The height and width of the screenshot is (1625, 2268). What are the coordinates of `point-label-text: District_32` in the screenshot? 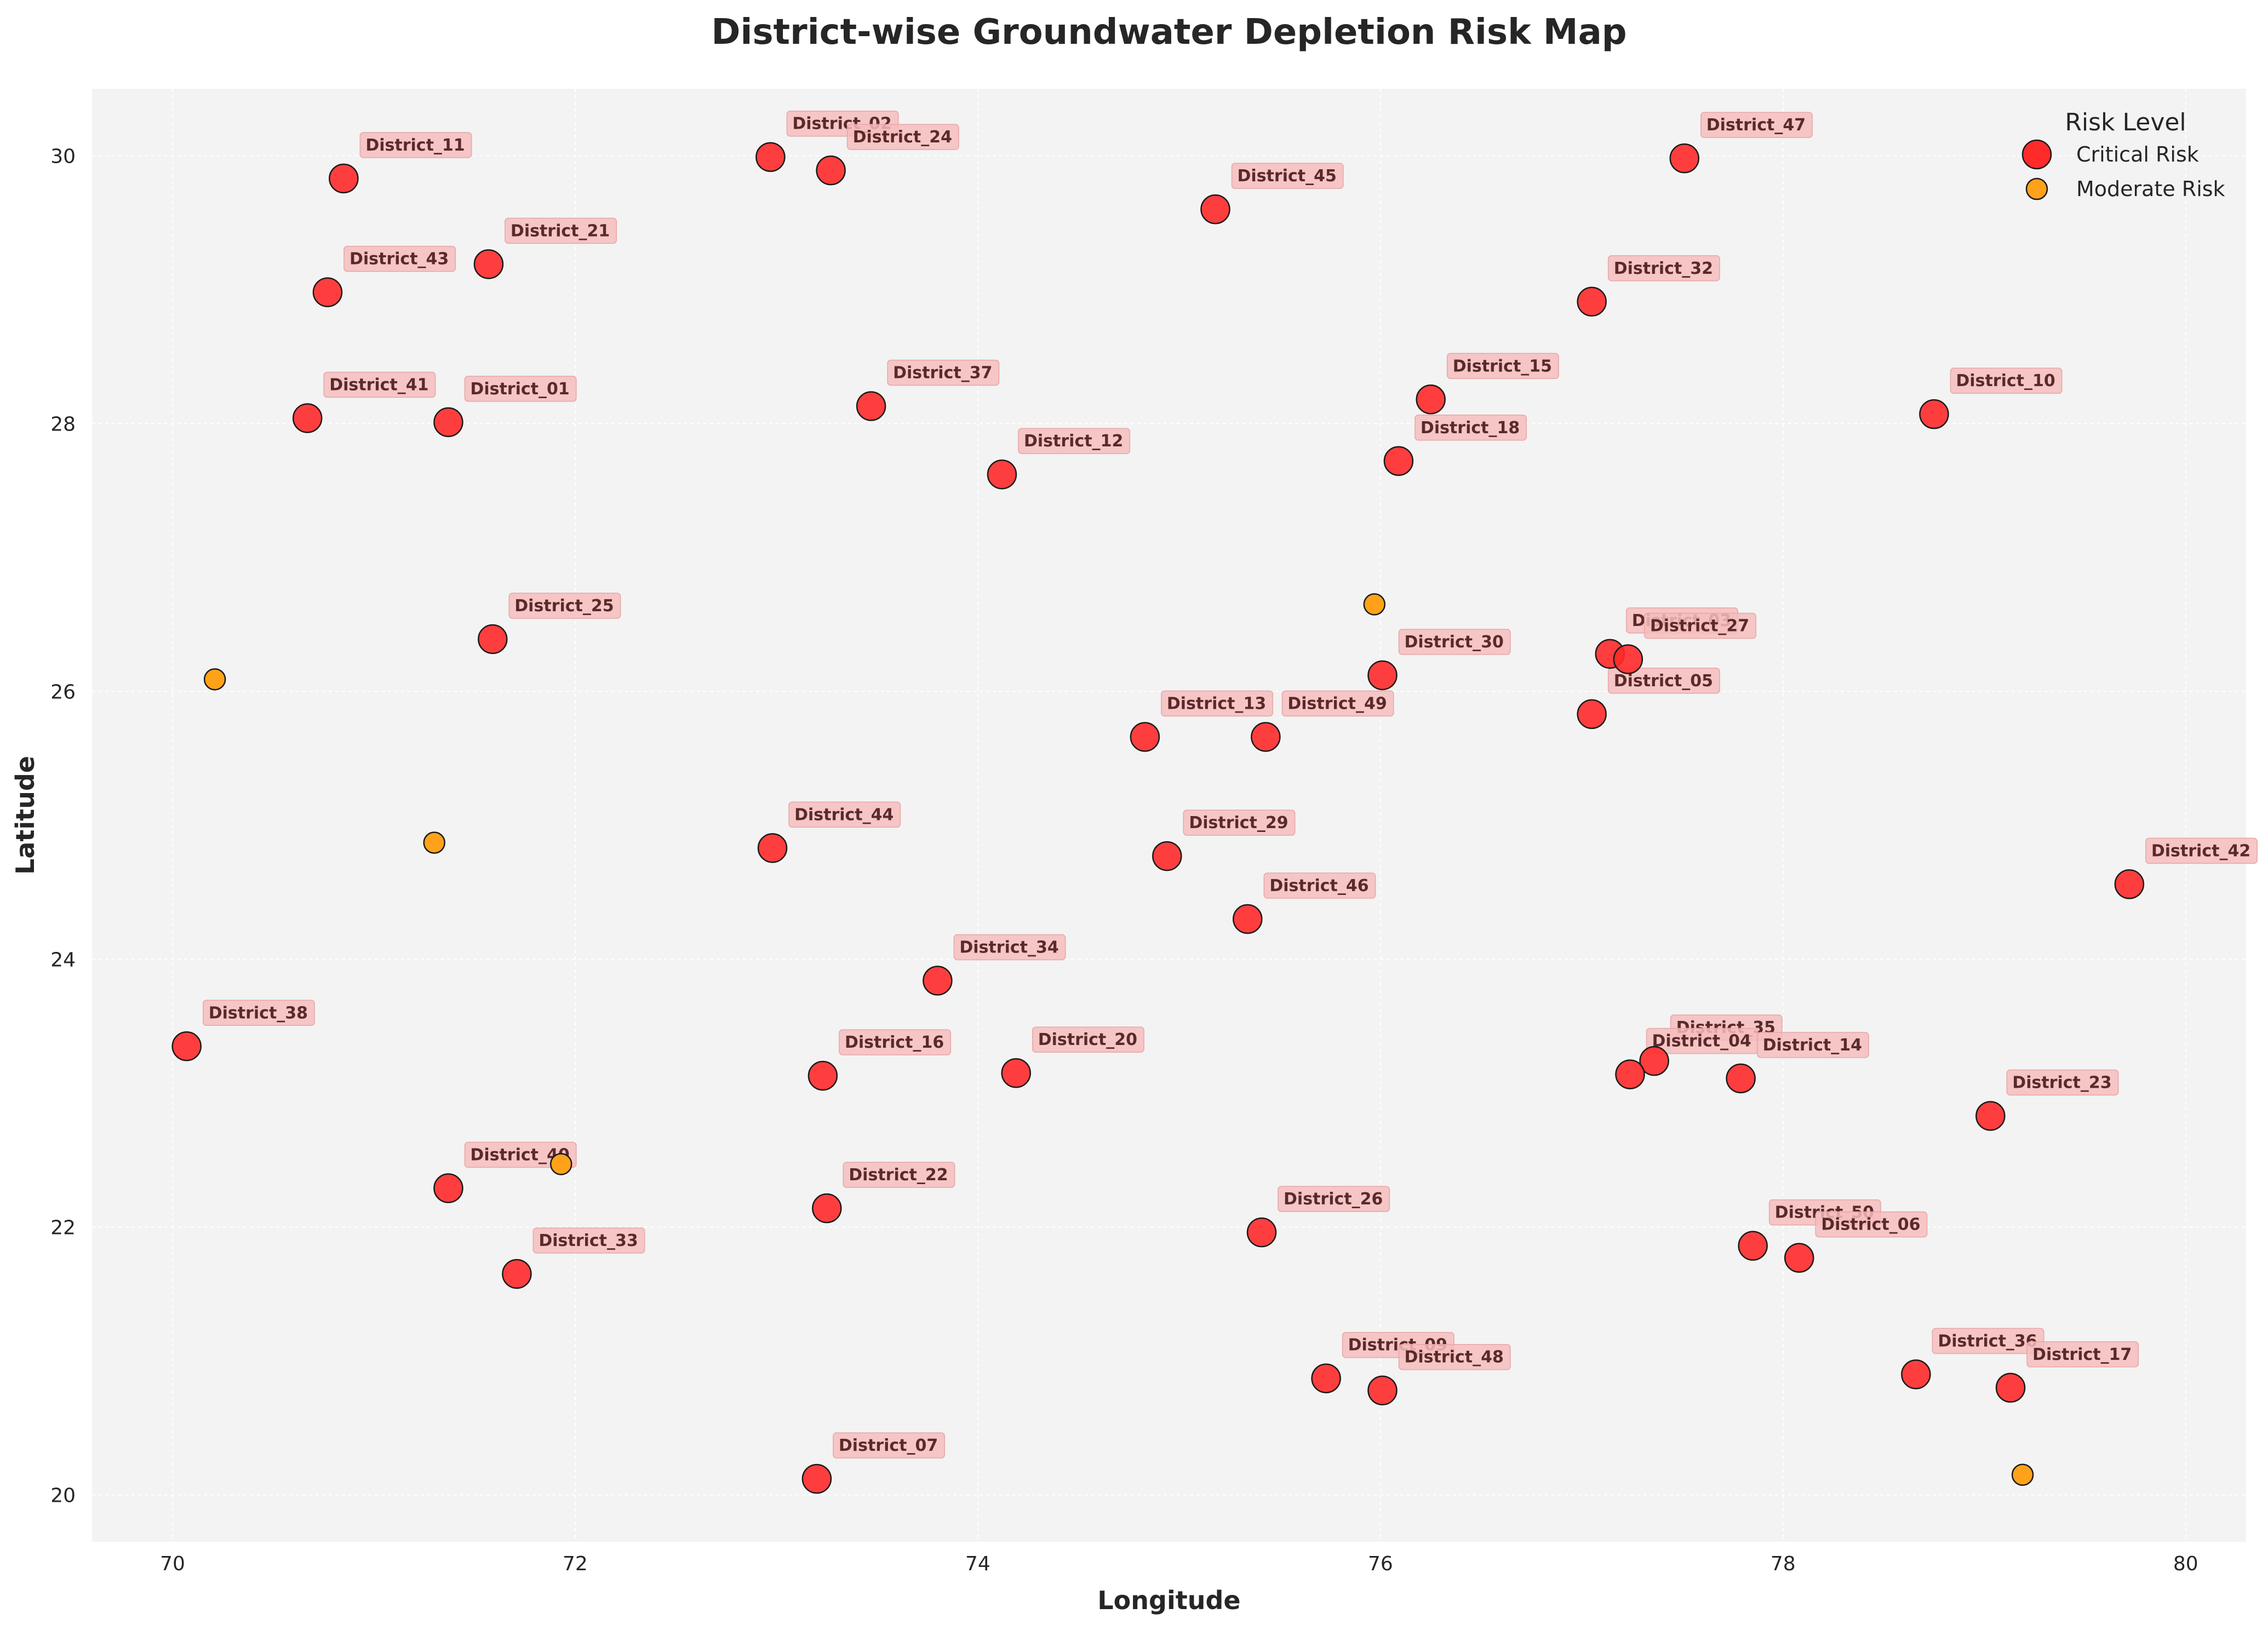 It's located at (1663, 268).